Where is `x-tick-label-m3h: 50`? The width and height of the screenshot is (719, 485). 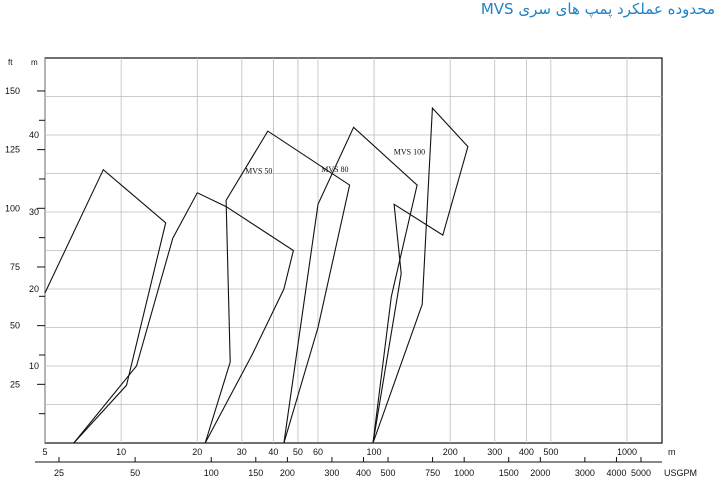 x-tick-label-m3h: 50 is located at coordinates (298, 452).